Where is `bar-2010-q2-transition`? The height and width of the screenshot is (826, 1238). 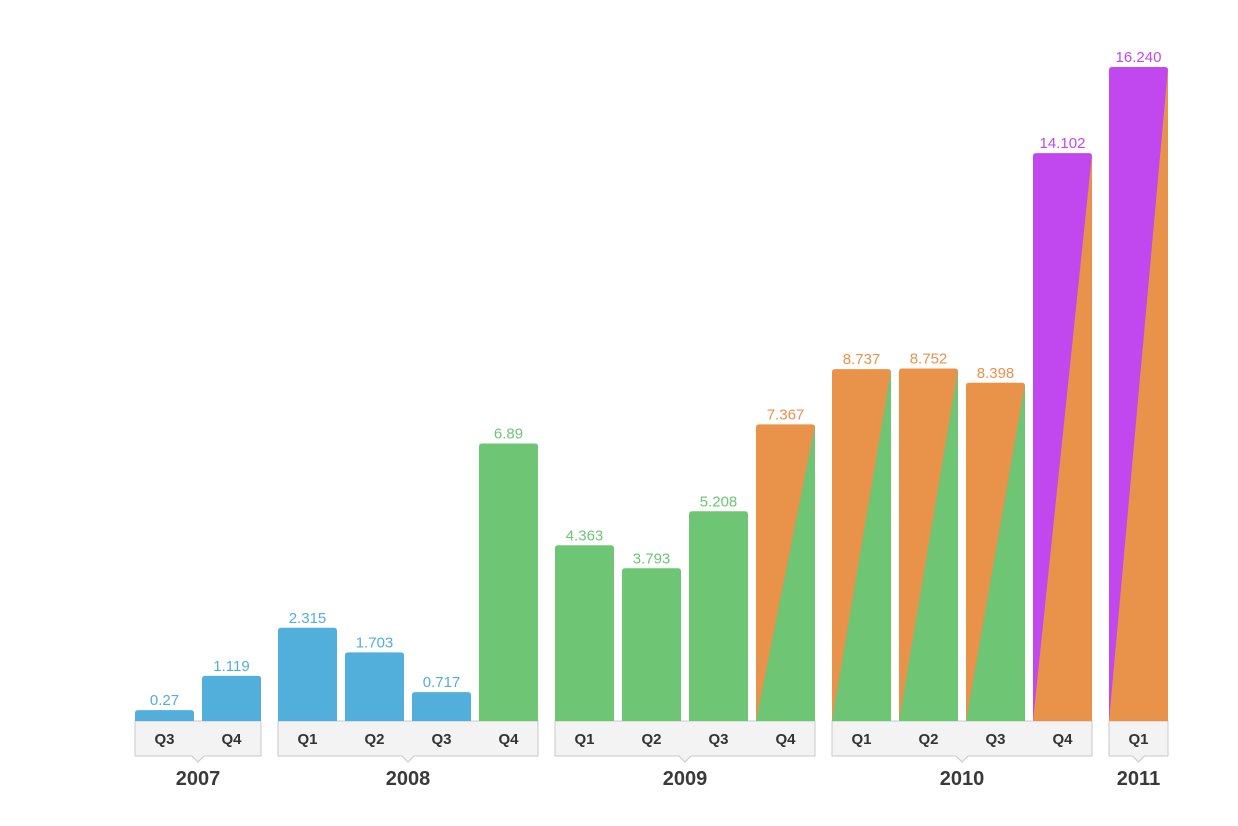
bar-2010-q2-transition is located at coordinates (928, 545).